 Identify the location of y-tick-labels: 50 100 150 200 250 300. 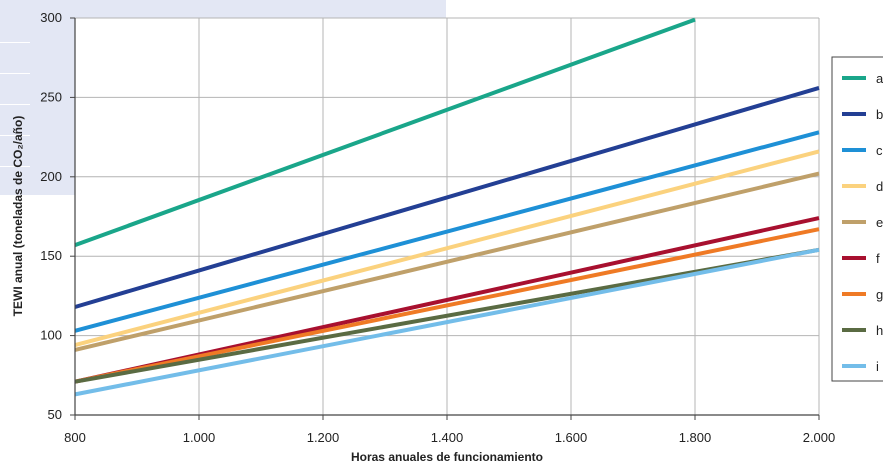
(51, 216).